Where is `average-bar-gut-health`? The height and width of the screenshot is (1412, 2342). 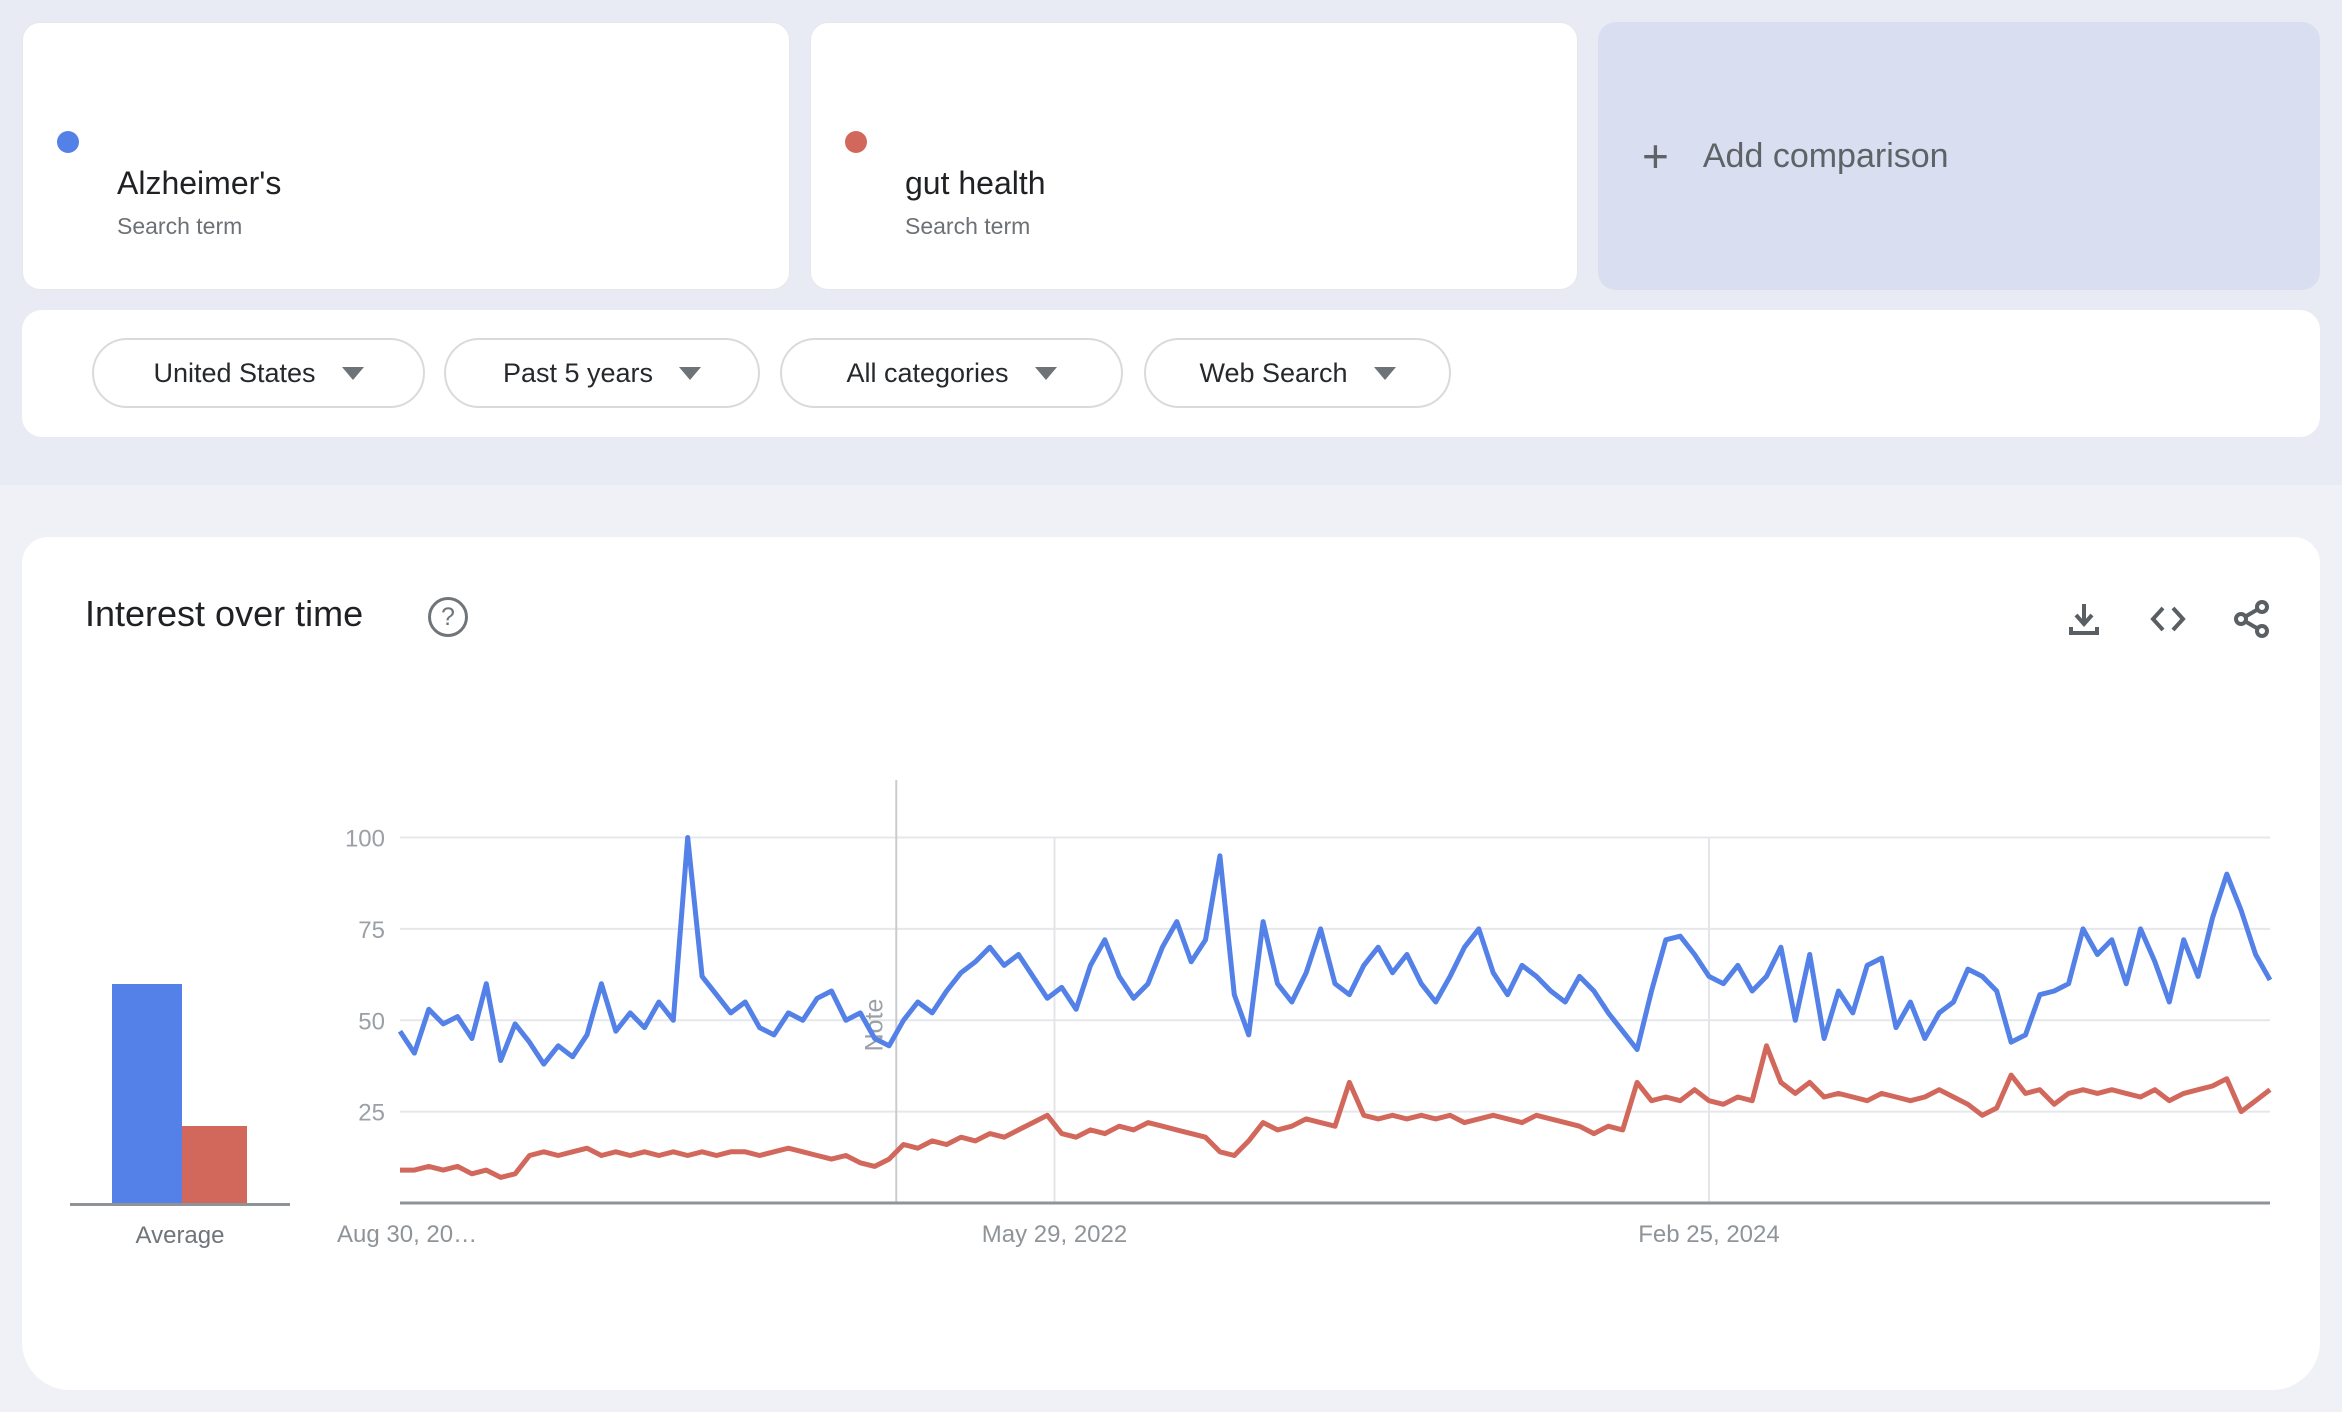 average-bar-gut-health is located at coordinates (214, 1164).